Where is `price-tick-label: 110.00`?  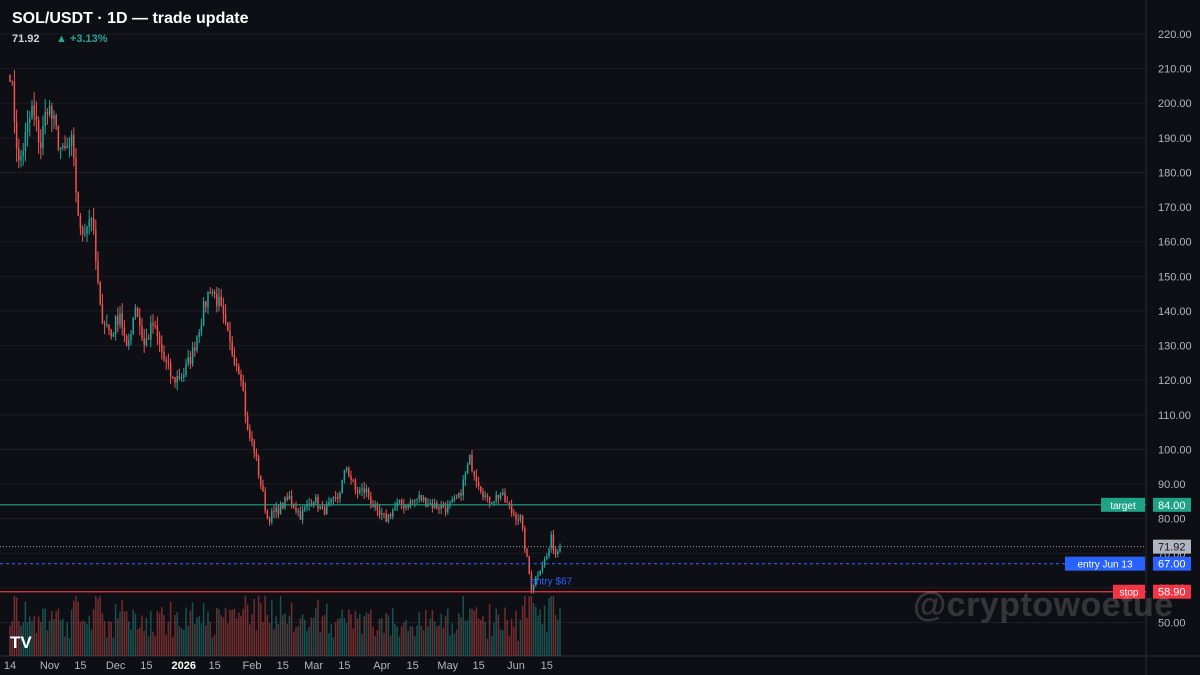 price-tick-label: 110.00 is located at coordinates (1174, 416).